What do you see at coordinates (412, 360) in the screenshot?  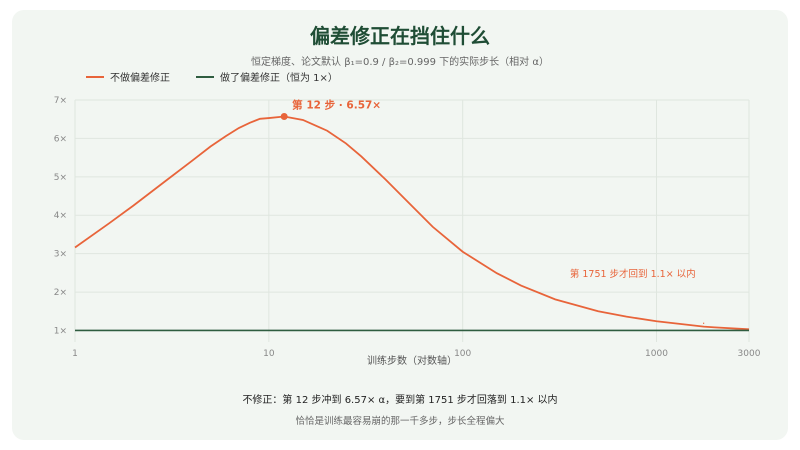 I see `x-axis-title: 训练步数（对数轴）` at bounding box center [412, 360].